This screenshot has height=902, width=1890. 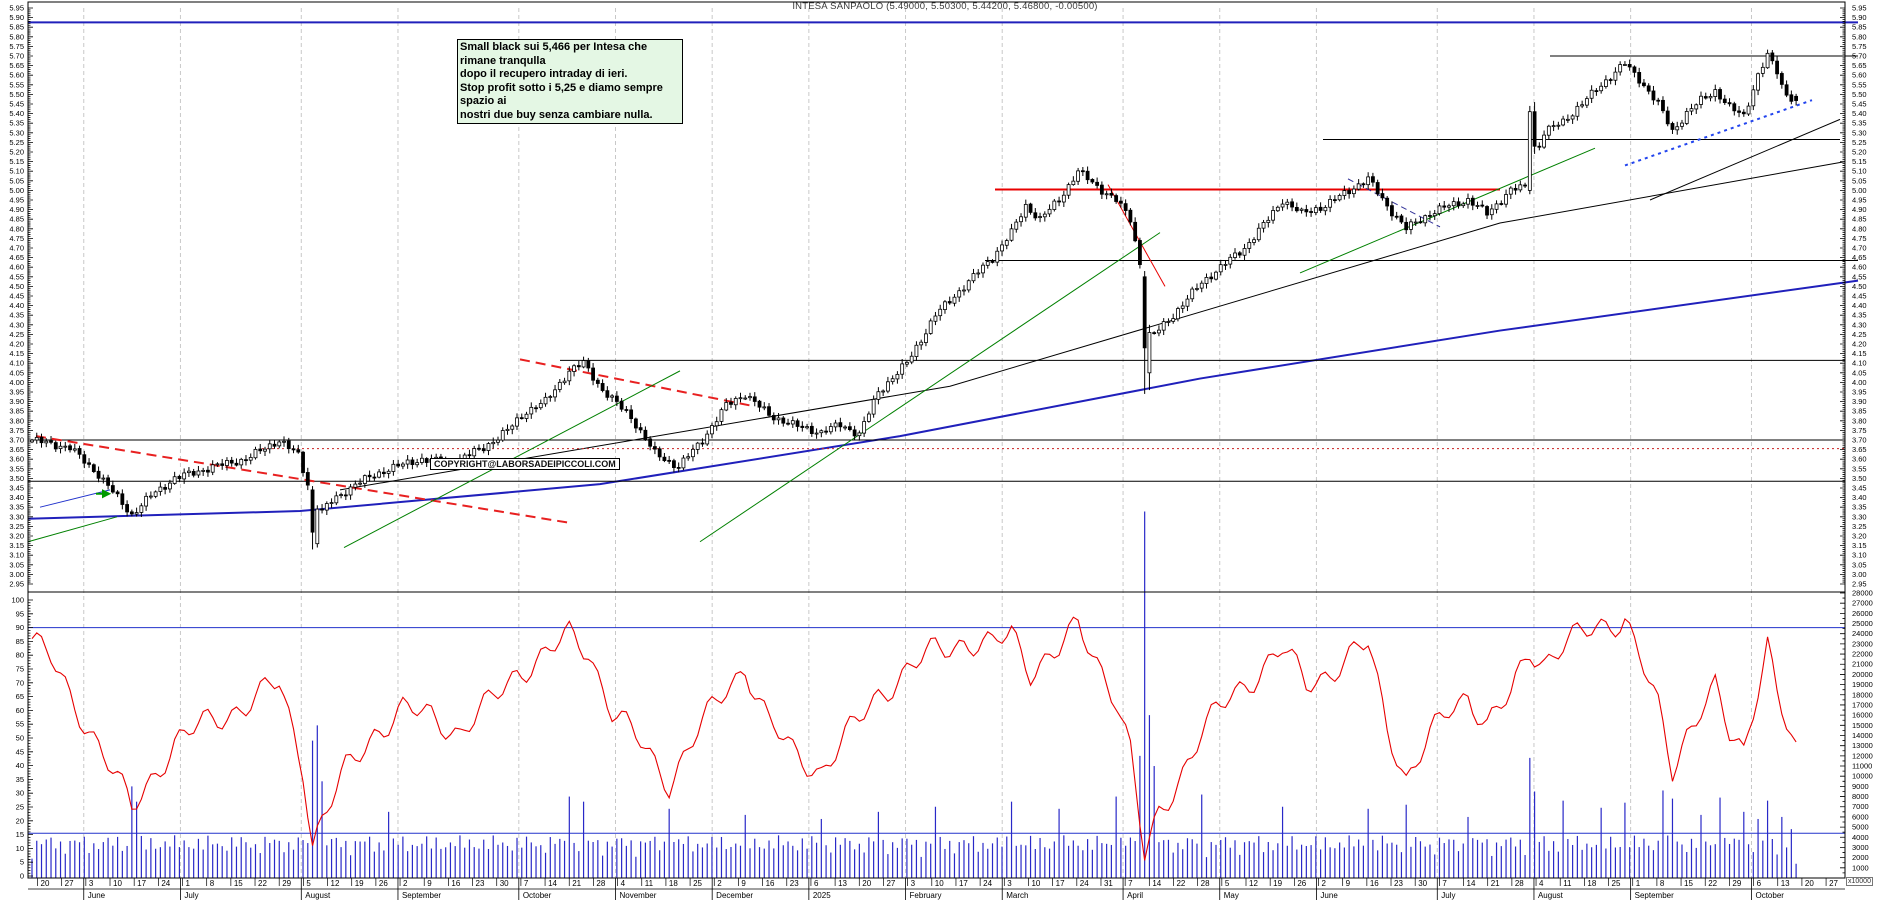 What do you see at coordinates (1859, 190) in the screenshot?
I see `svg-text: 5.00` at bounding box center [1859, 190].